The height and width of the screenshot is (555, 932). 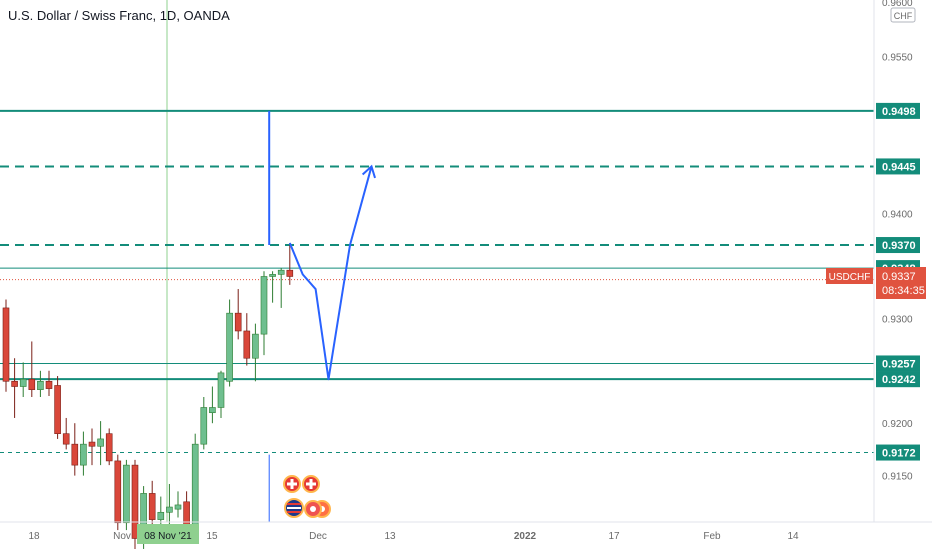 I want to click on us-flag-icon, so click(x=294, y=508).